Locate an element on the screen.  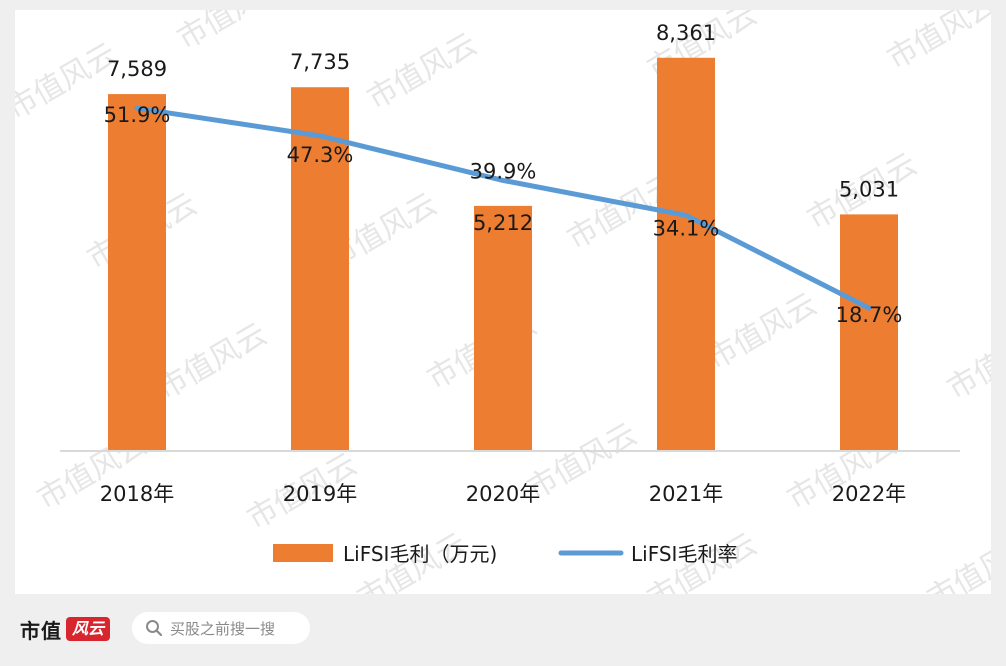
search-placeholder: 买股之前搜一搜 is located at coordinates (223, 628).